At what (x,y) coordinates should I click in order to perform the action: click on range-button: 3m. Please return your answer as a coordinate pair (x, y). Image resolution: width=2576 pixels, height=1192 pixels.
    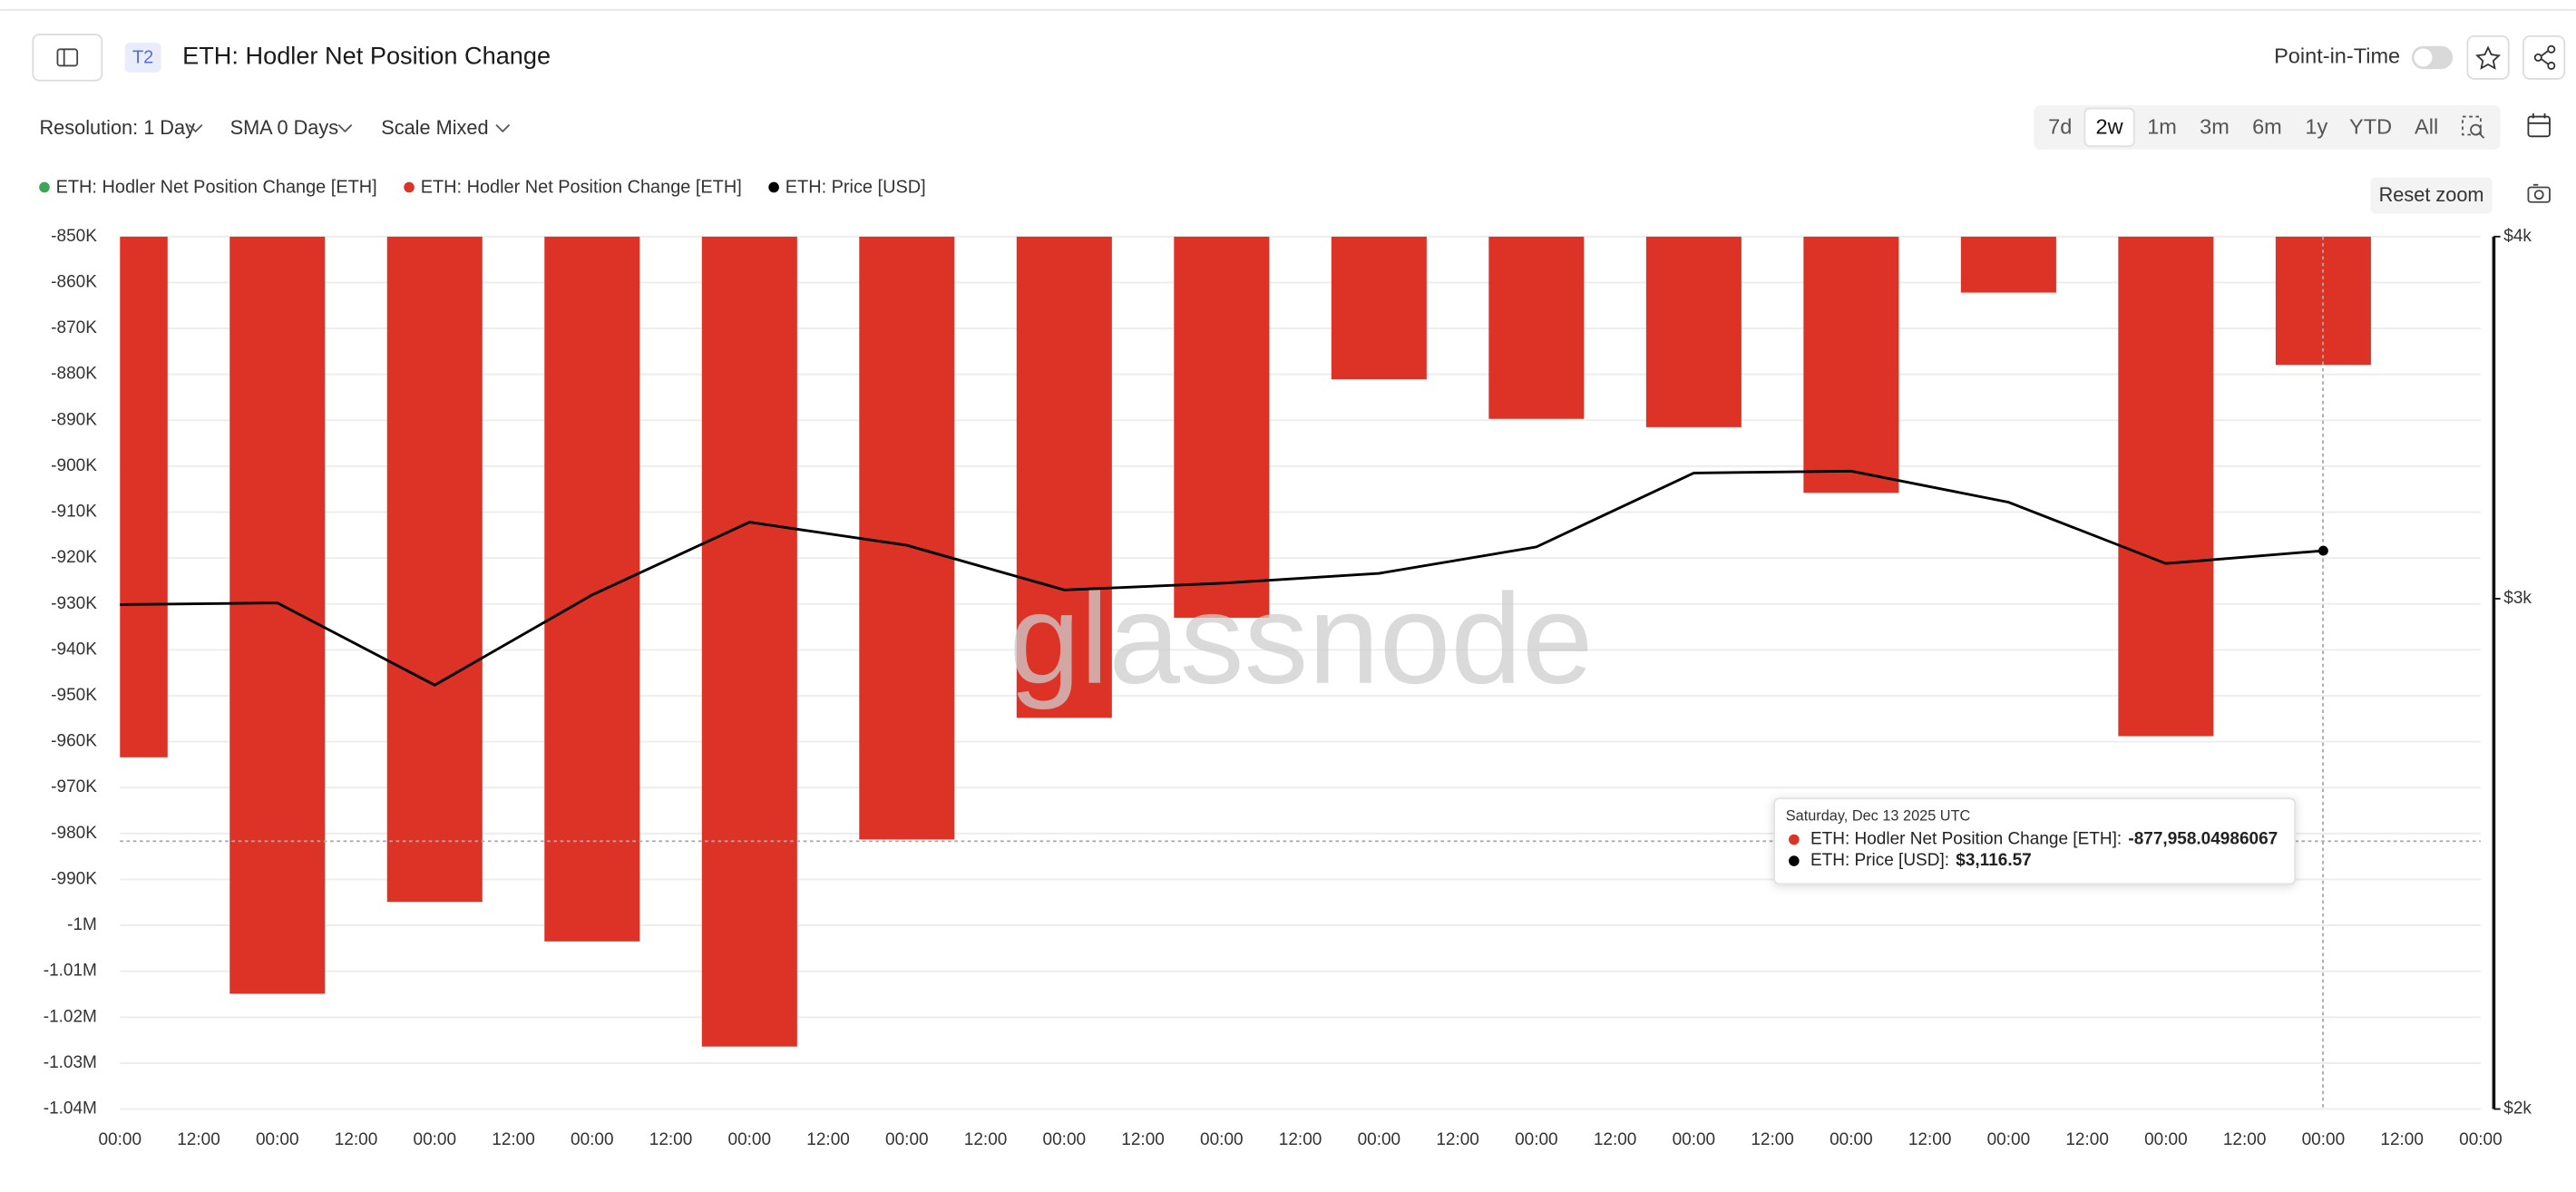
    Looking at the image, I should click on (2215, 126).